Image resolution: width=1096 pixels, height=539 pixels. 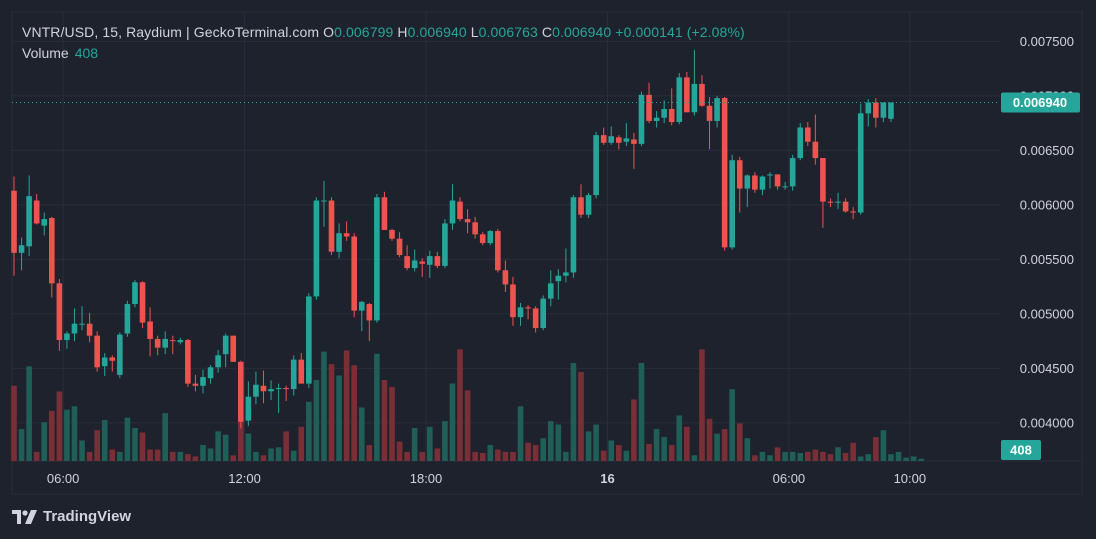 What do you see at coordinates (1047, 313) in the screenshot?
I see `price-tick-label: 0.005000` at bounding box center [1047, 313].